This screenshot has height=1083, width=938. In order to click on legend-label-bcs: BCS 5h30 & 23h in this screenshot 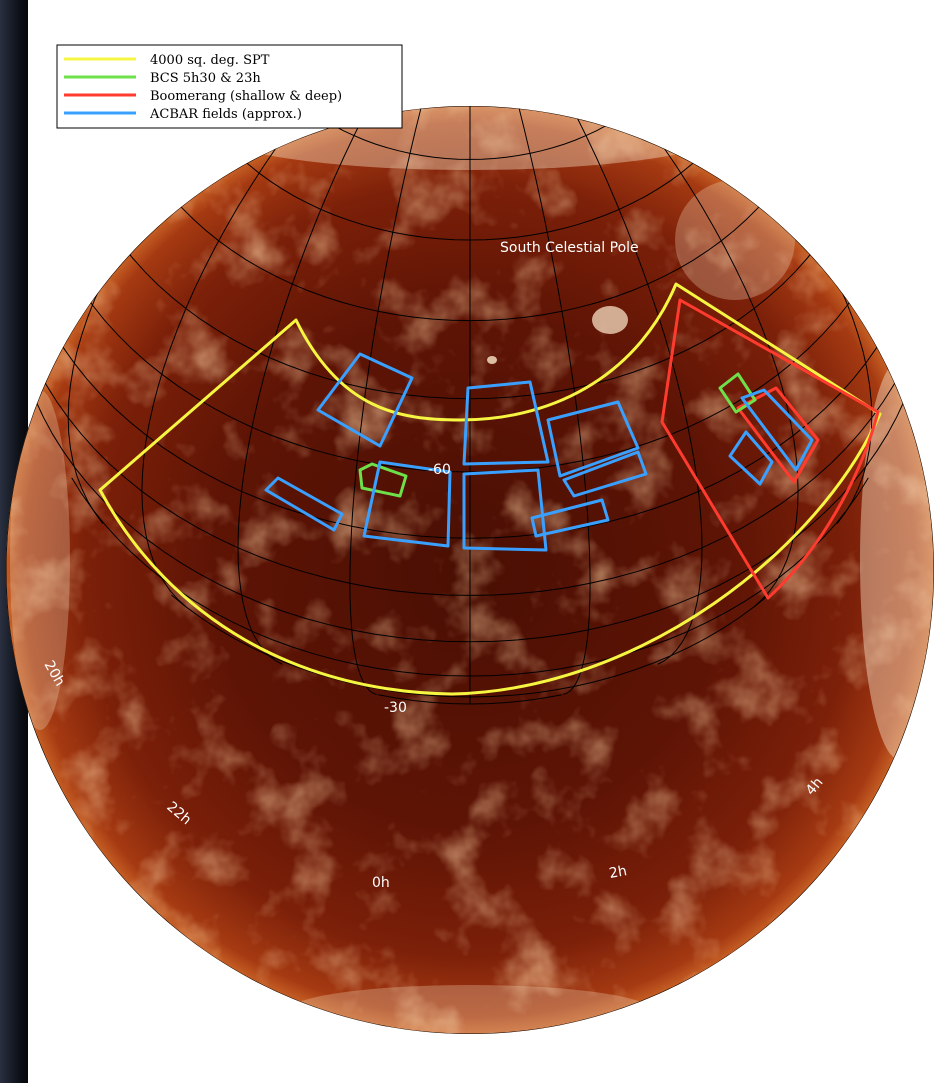, I will do `click(205, 78)`.